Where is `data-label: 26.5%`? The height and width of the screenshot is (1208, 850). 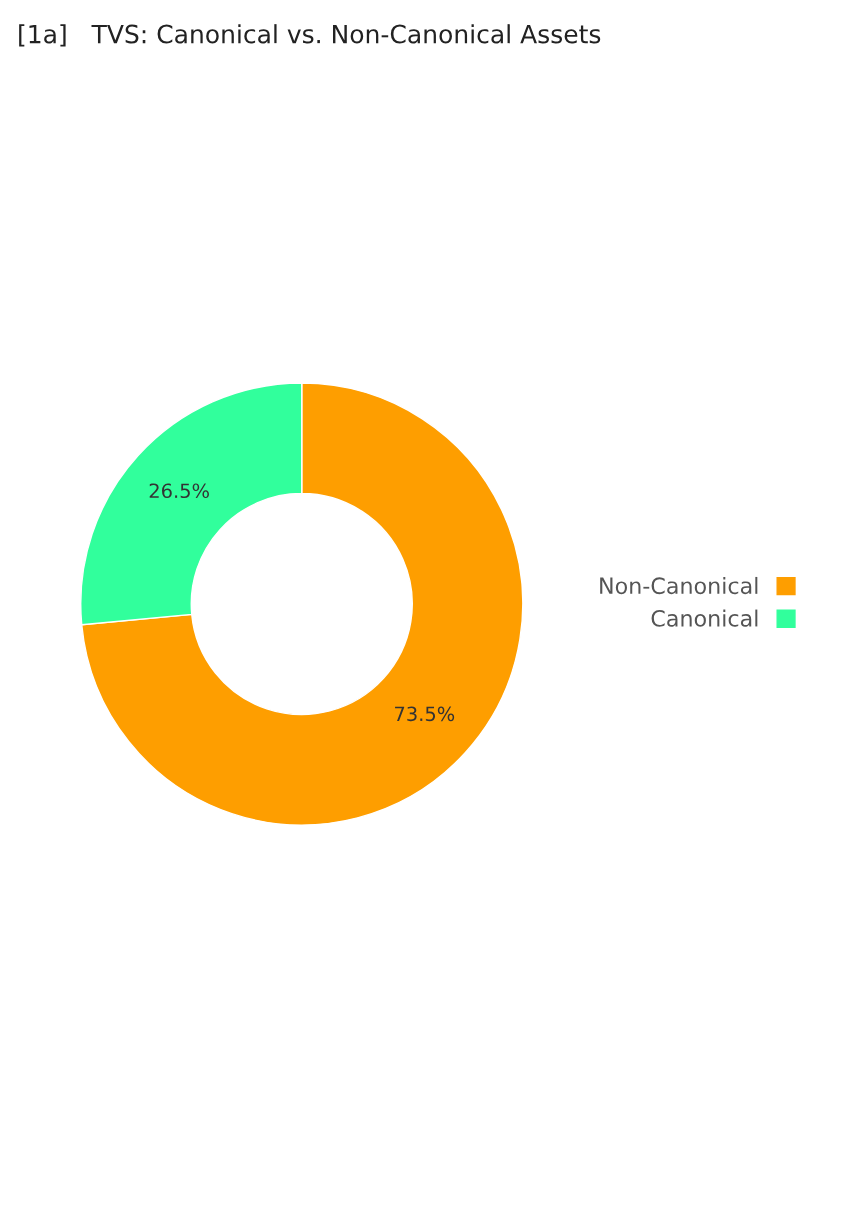 data-label: 26.5% is located at coordinates (179, 491).